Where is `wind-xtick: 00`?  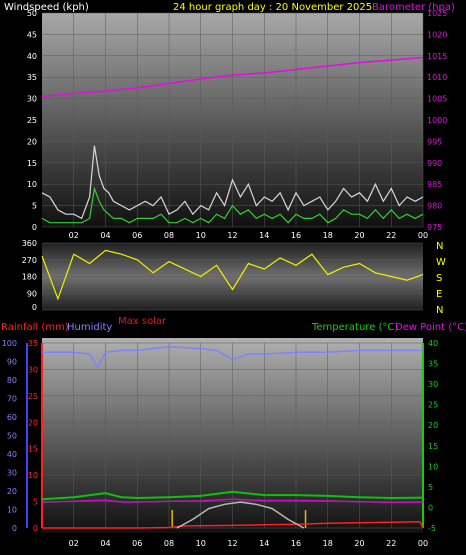 wind-xtick: 00 is located at coordinates (423, 235).